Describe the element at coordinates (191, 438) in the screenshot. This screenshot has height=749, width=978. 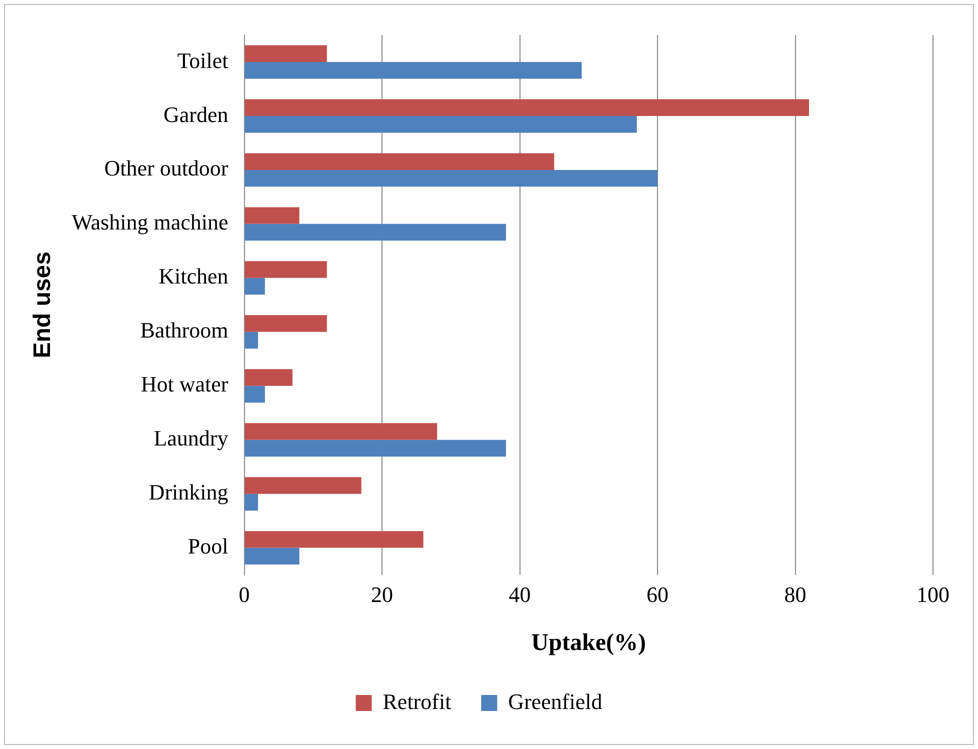
I see `y-tick-label: Laundry` at that location.